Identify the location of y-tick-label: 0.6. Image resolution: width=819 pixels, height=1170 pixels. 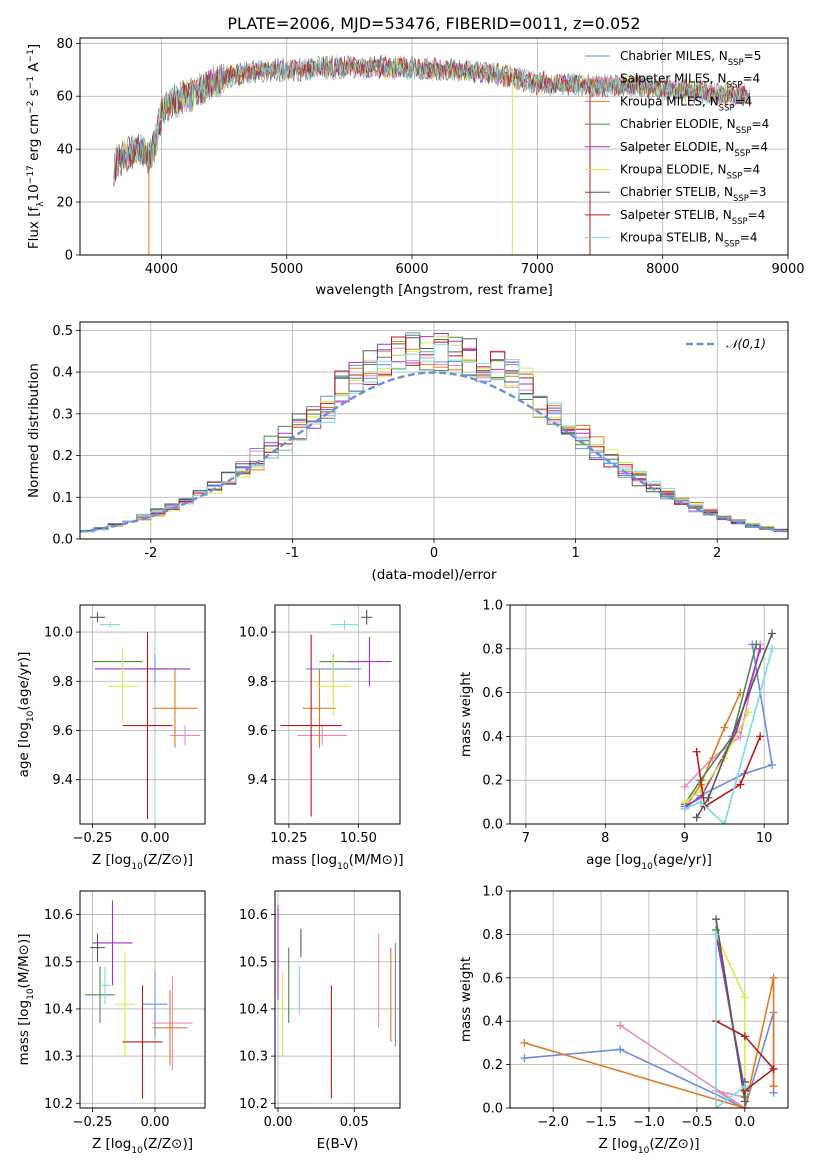
(492, 693).